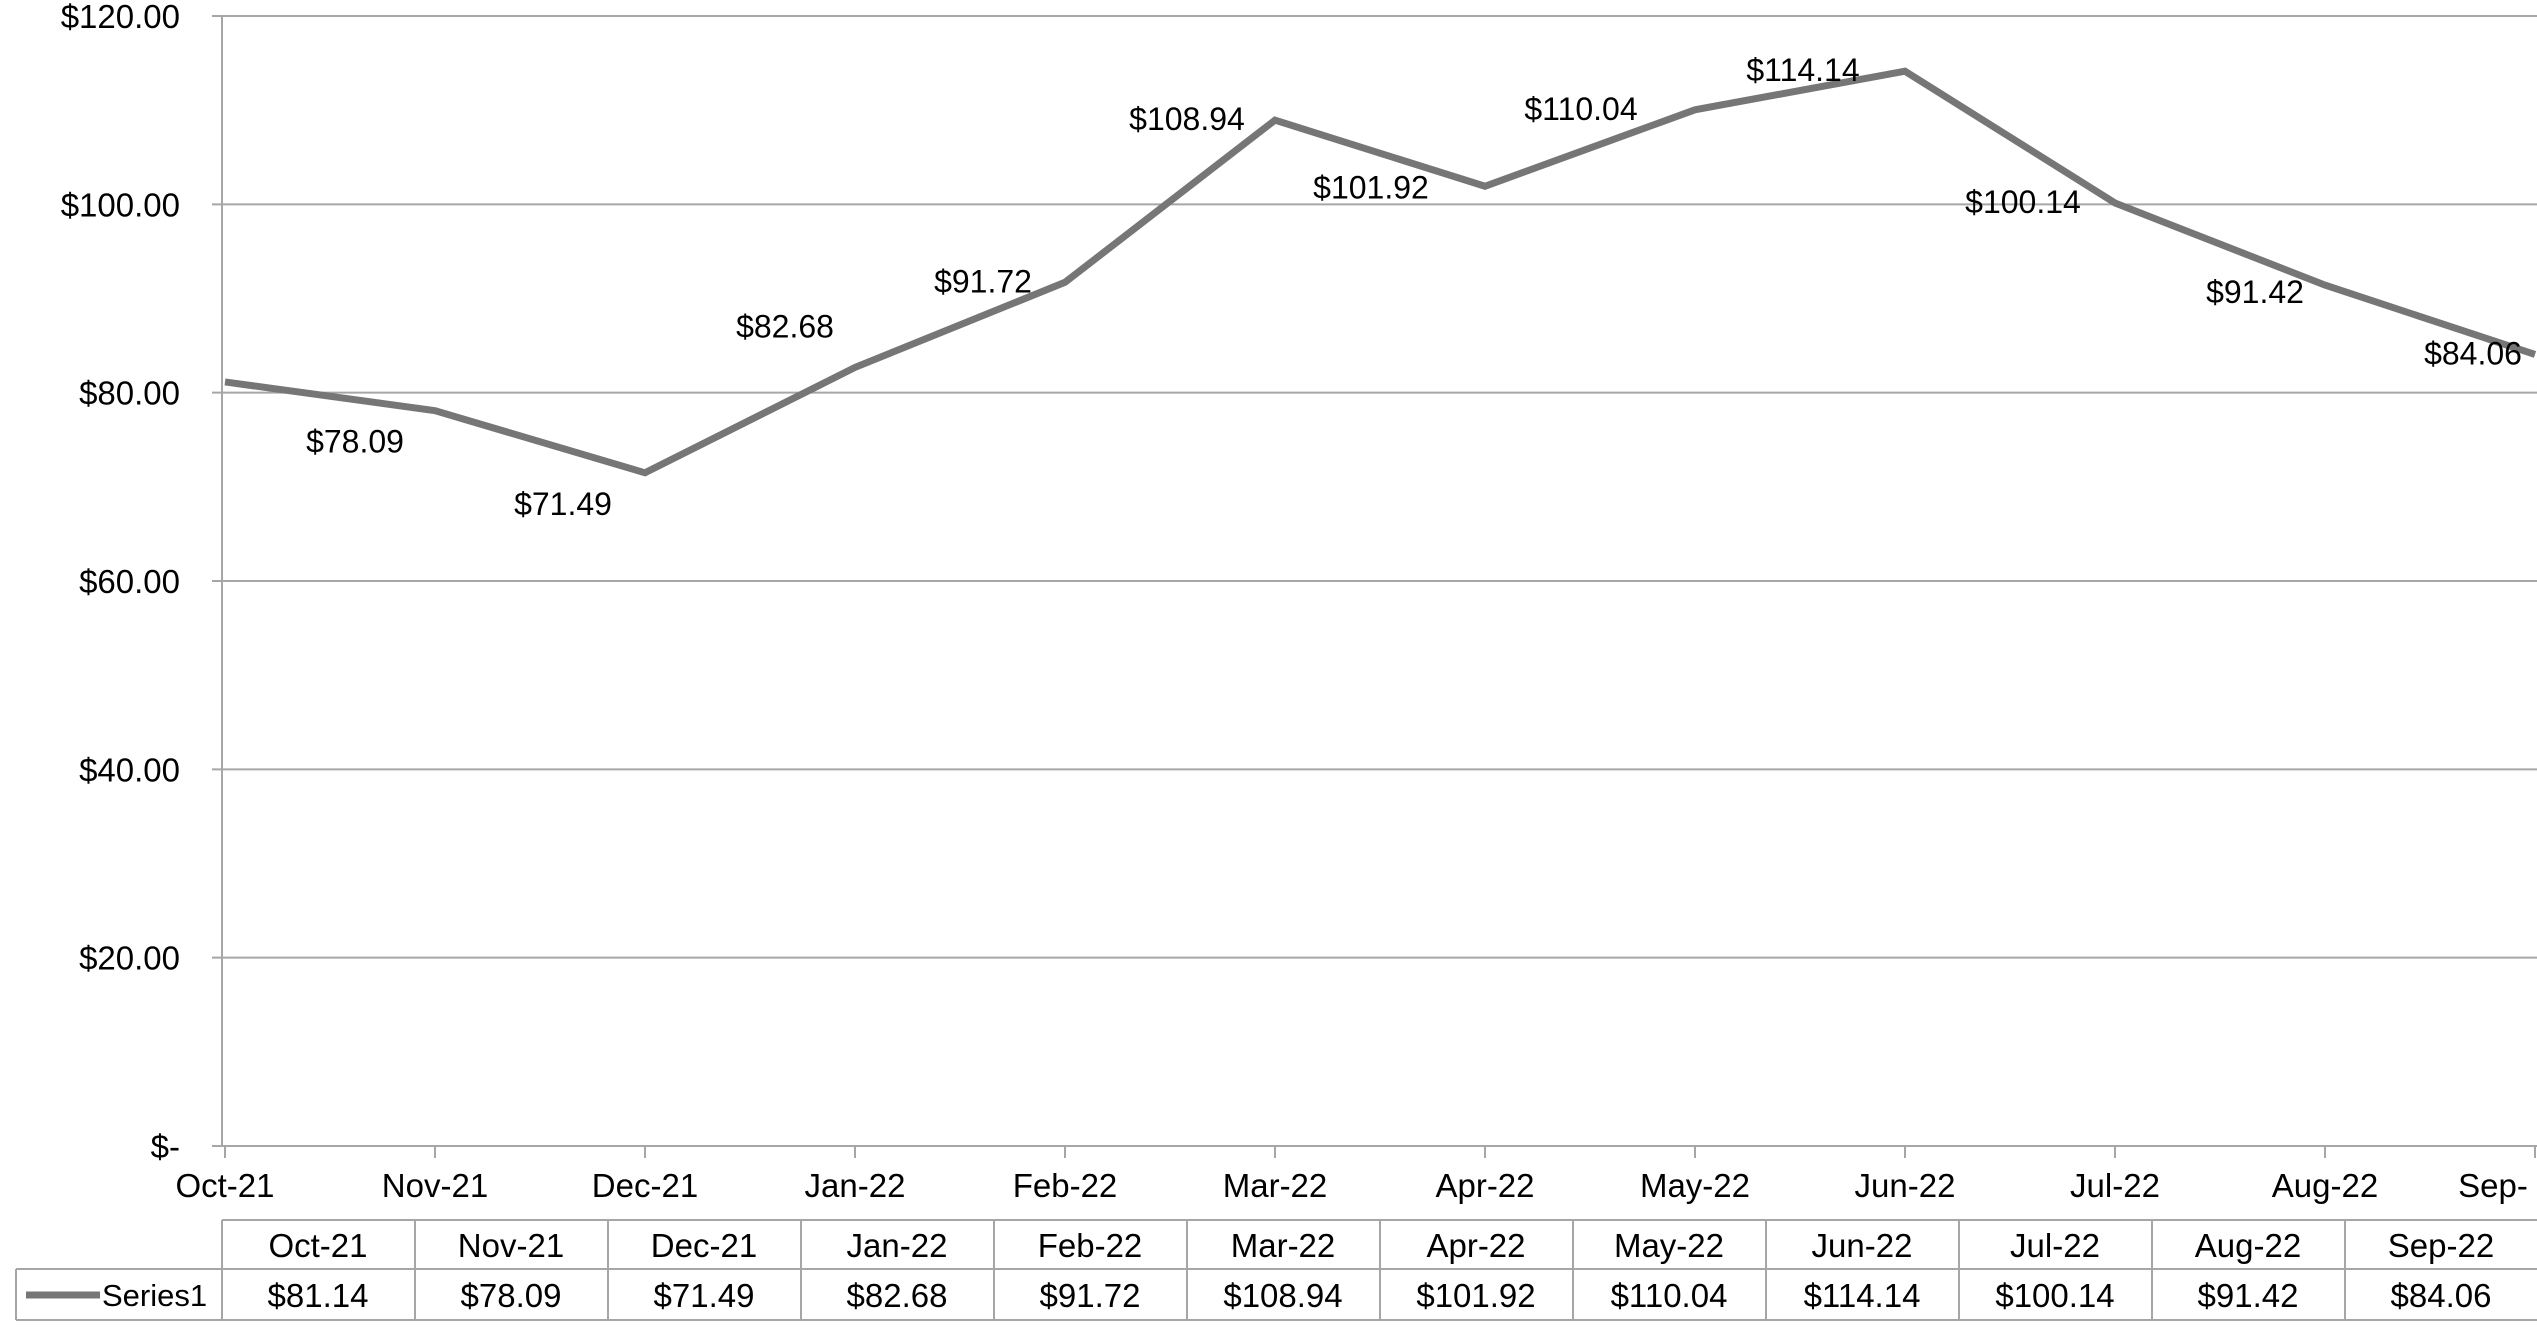 This screenshot has width=2537, height=1335. I want to click on data-label: $91.42, so click(2255, 292).